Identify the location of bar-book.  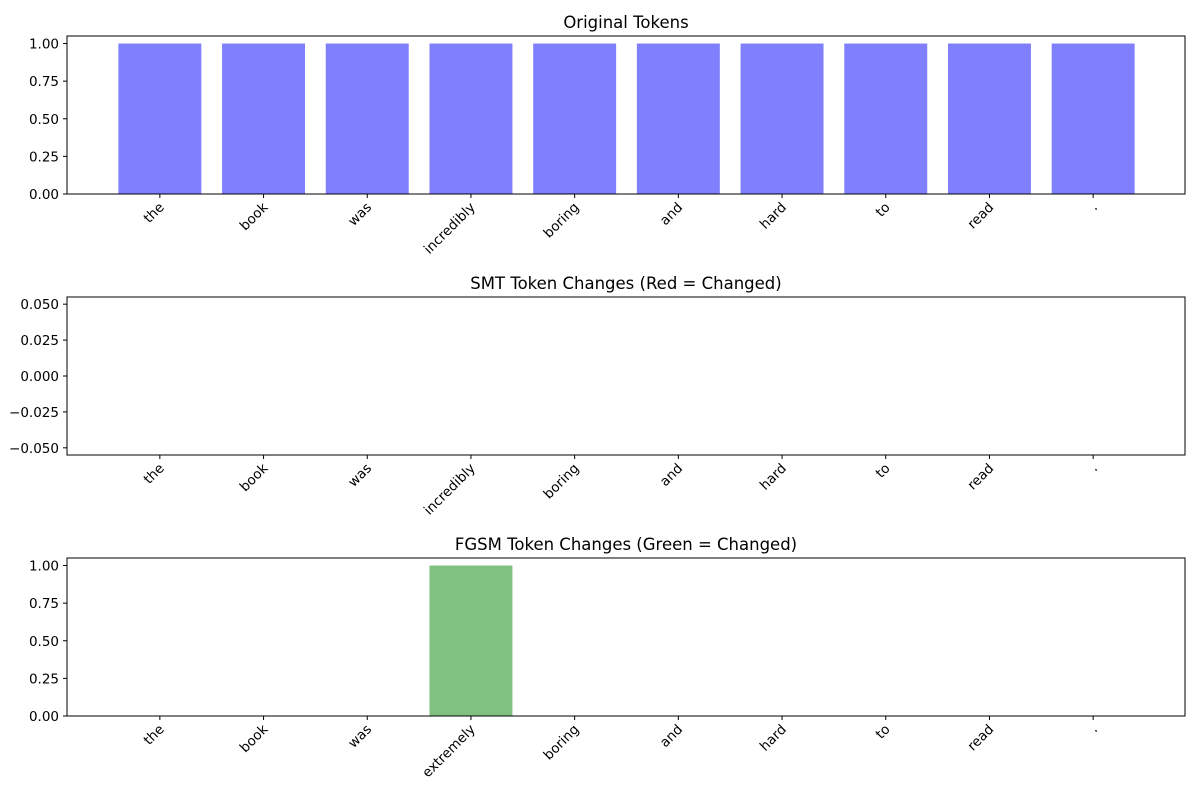
(264, 118).